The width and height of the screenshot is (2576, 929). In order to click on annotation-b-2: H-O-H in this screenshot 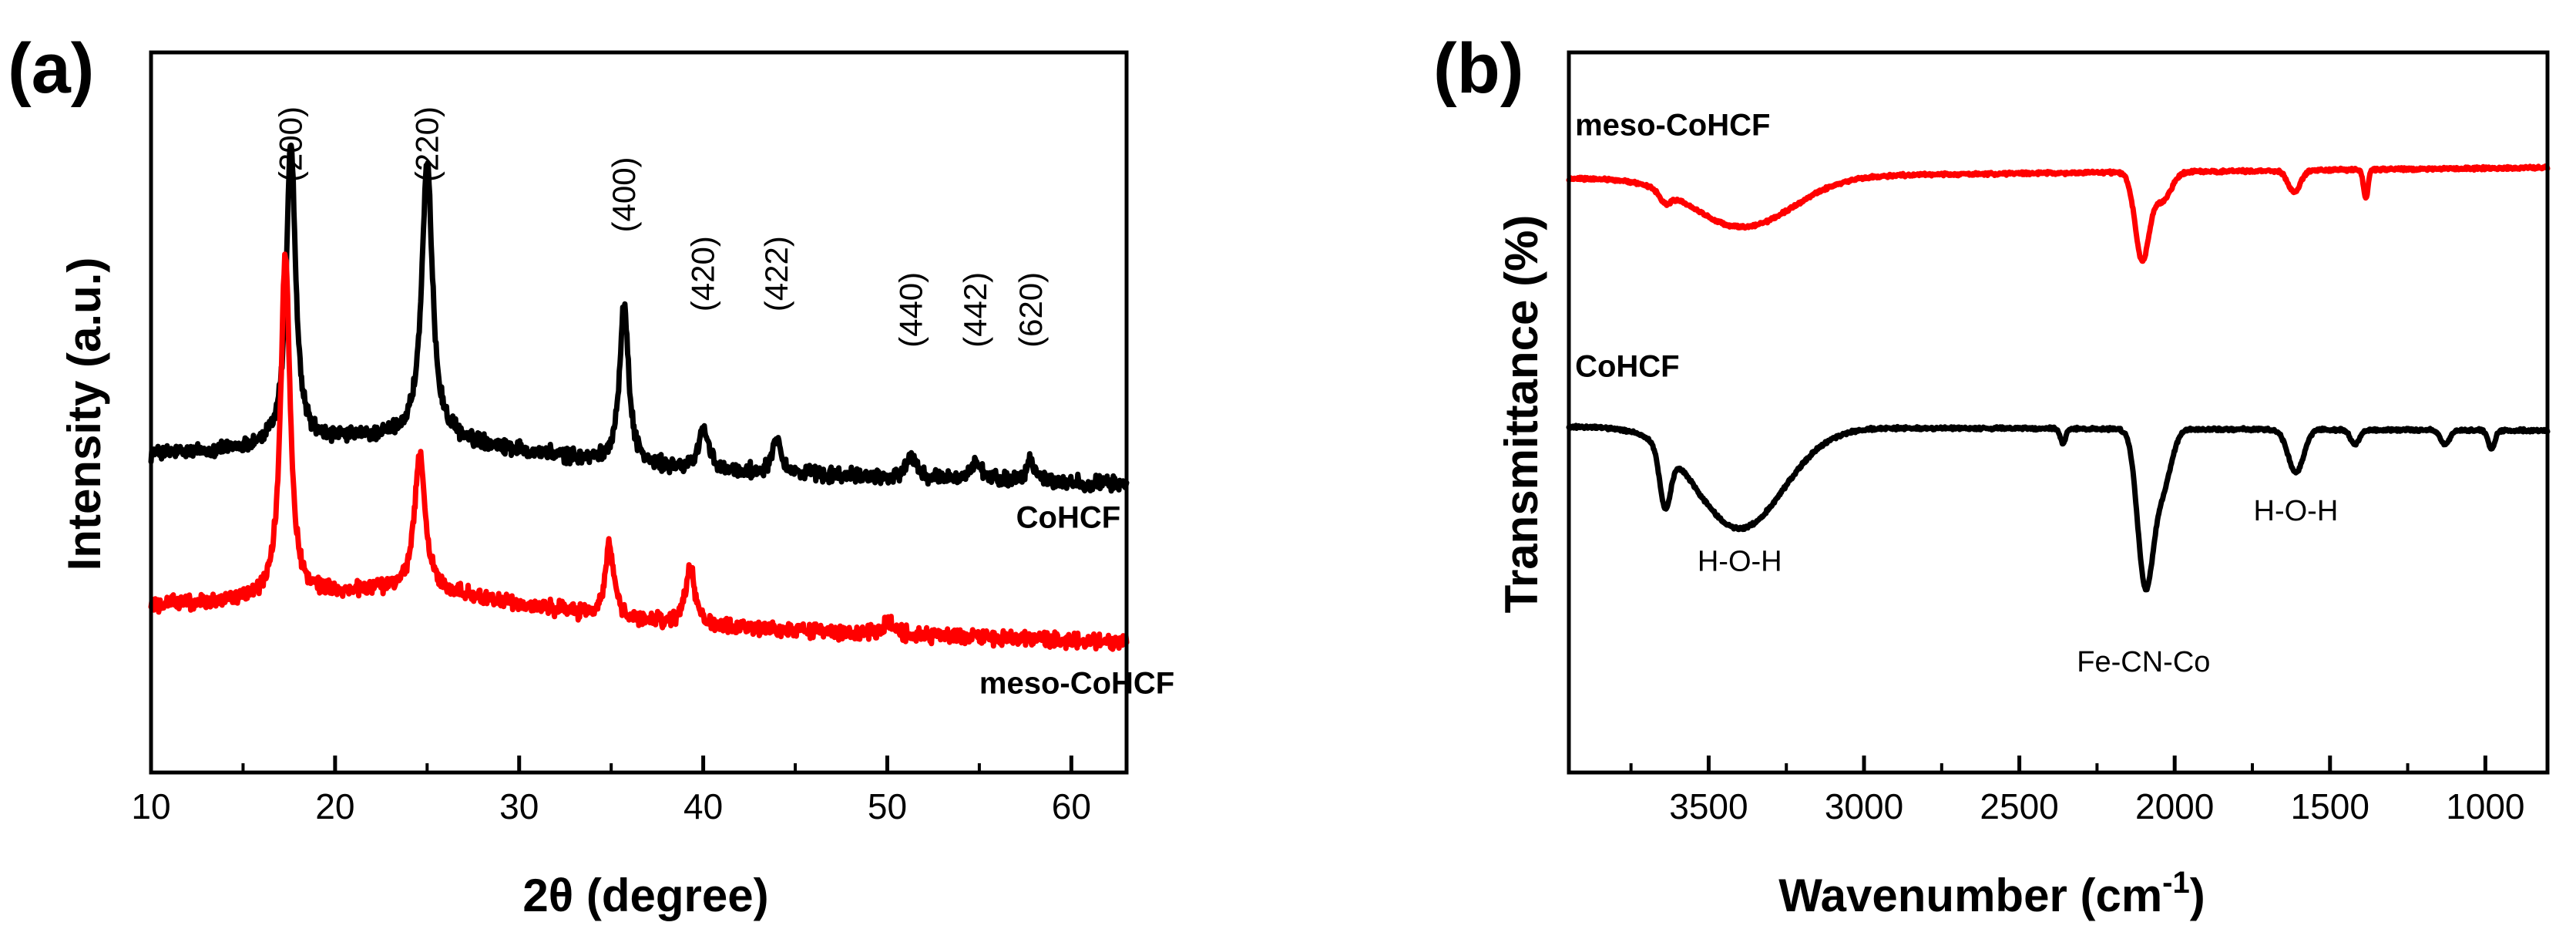, I will do `click(2296, 511)`.